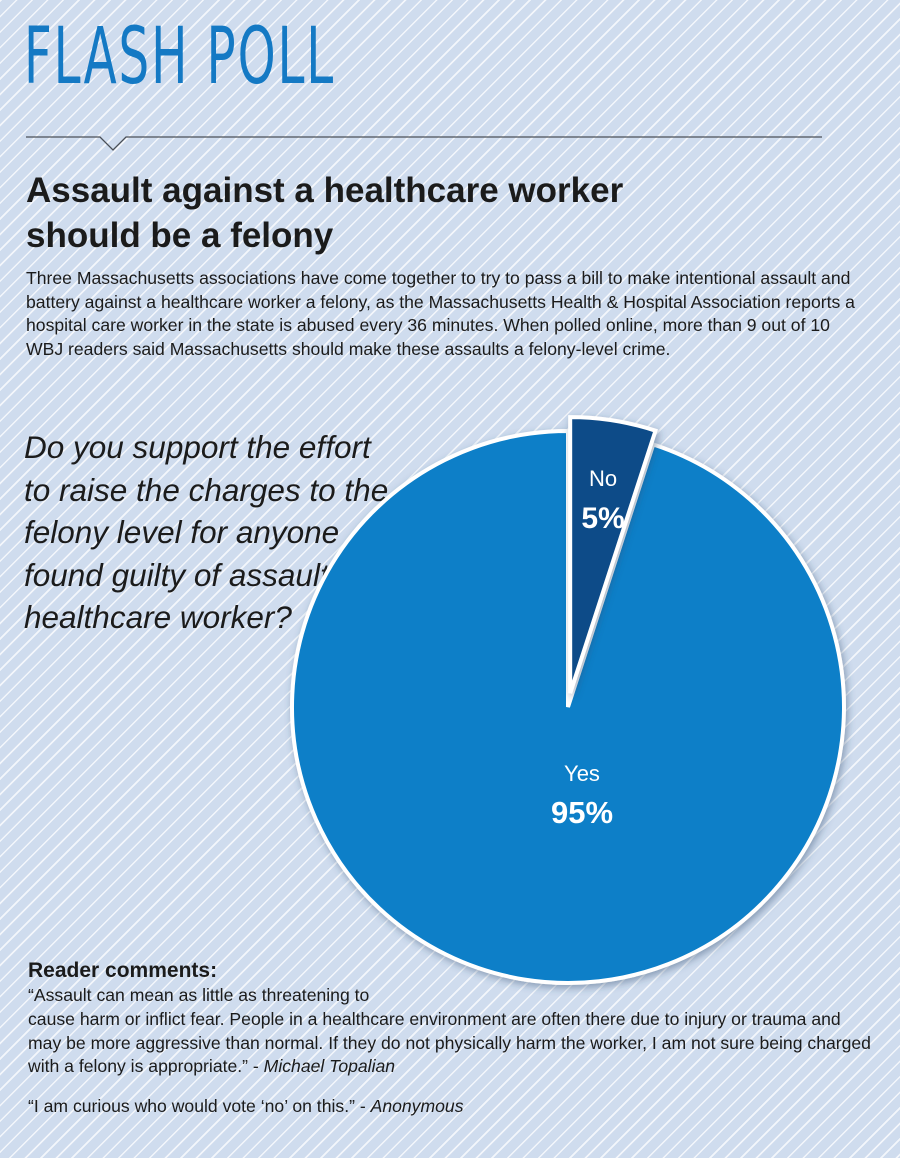  I want to click on comment-1-author: Michael Topalian, so click(329, 1066).